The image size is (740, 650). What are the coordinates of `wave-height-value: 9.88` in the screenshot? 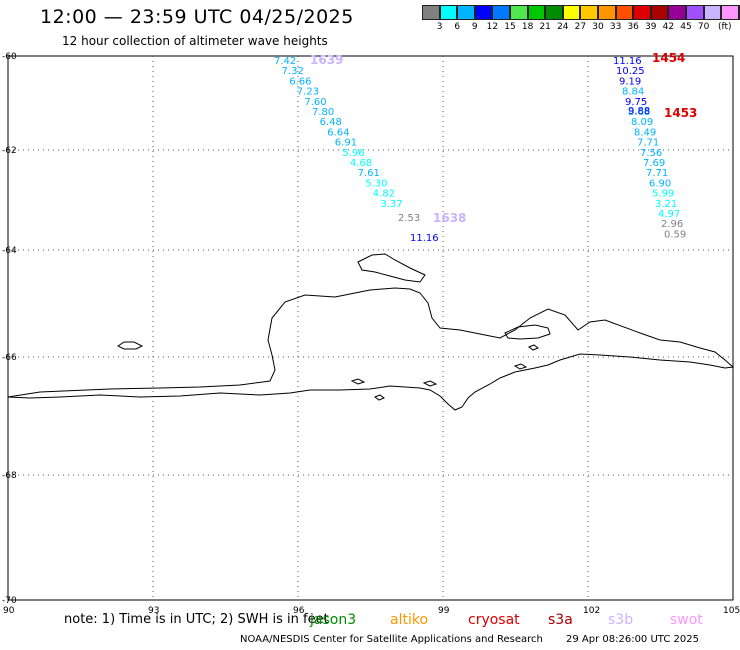 It's located at (639, 111).